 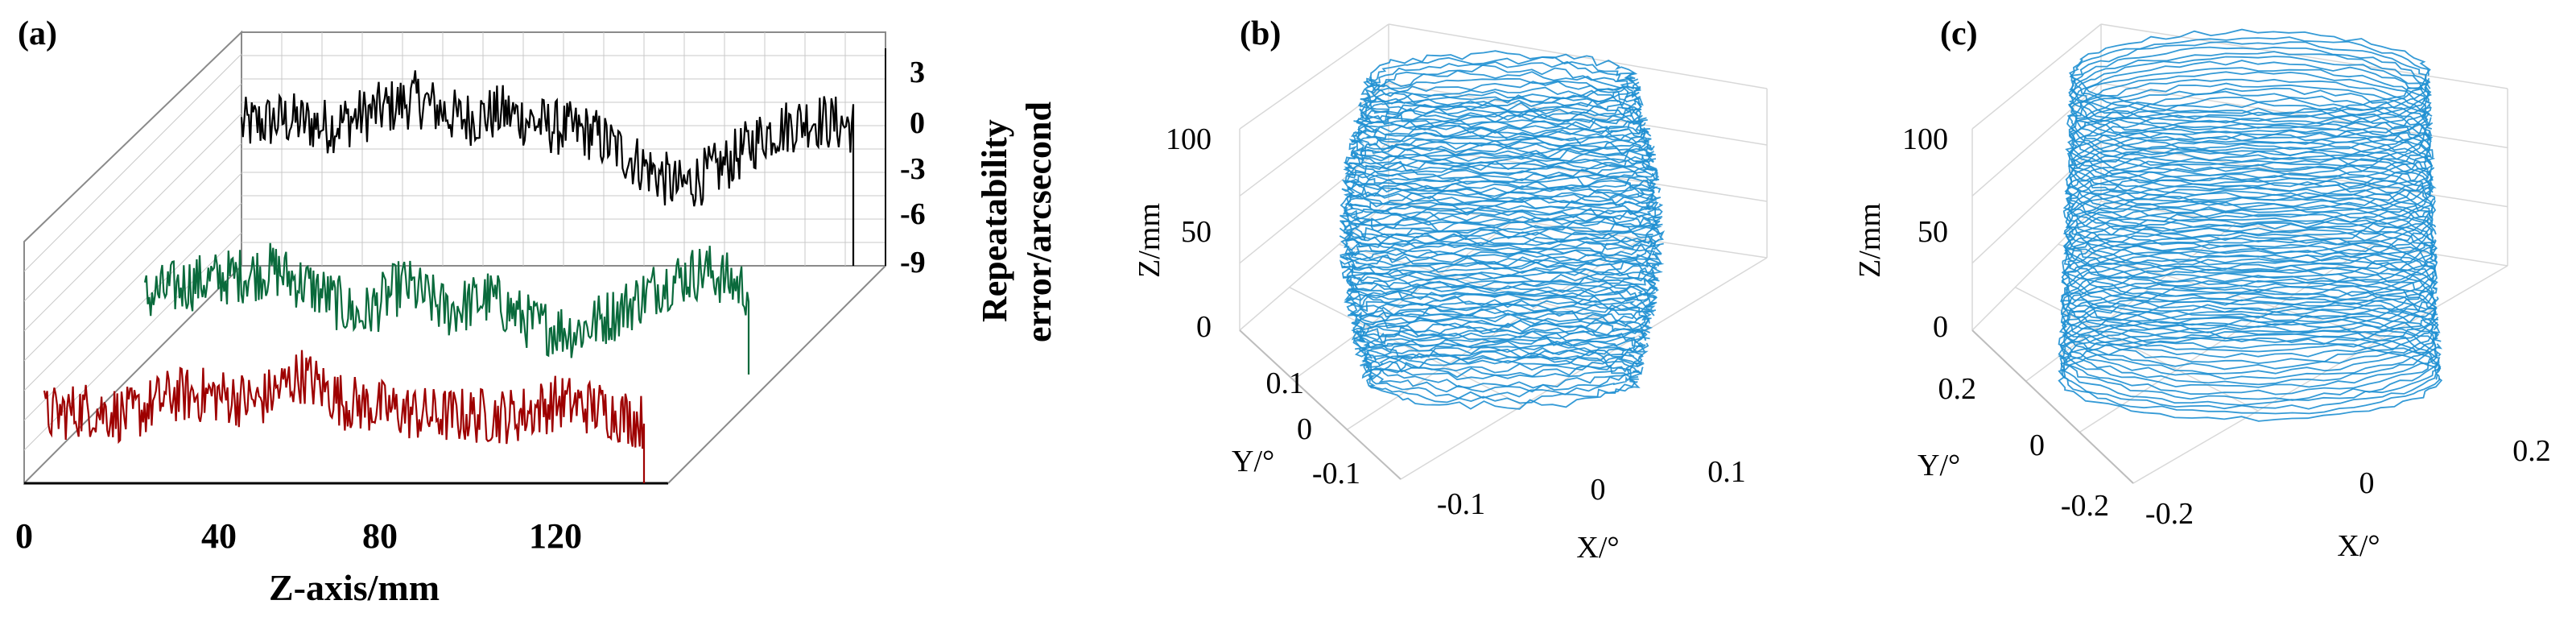 I want to click on panel-c-xtick-2: 0.2, so click(x=2531, y=451).